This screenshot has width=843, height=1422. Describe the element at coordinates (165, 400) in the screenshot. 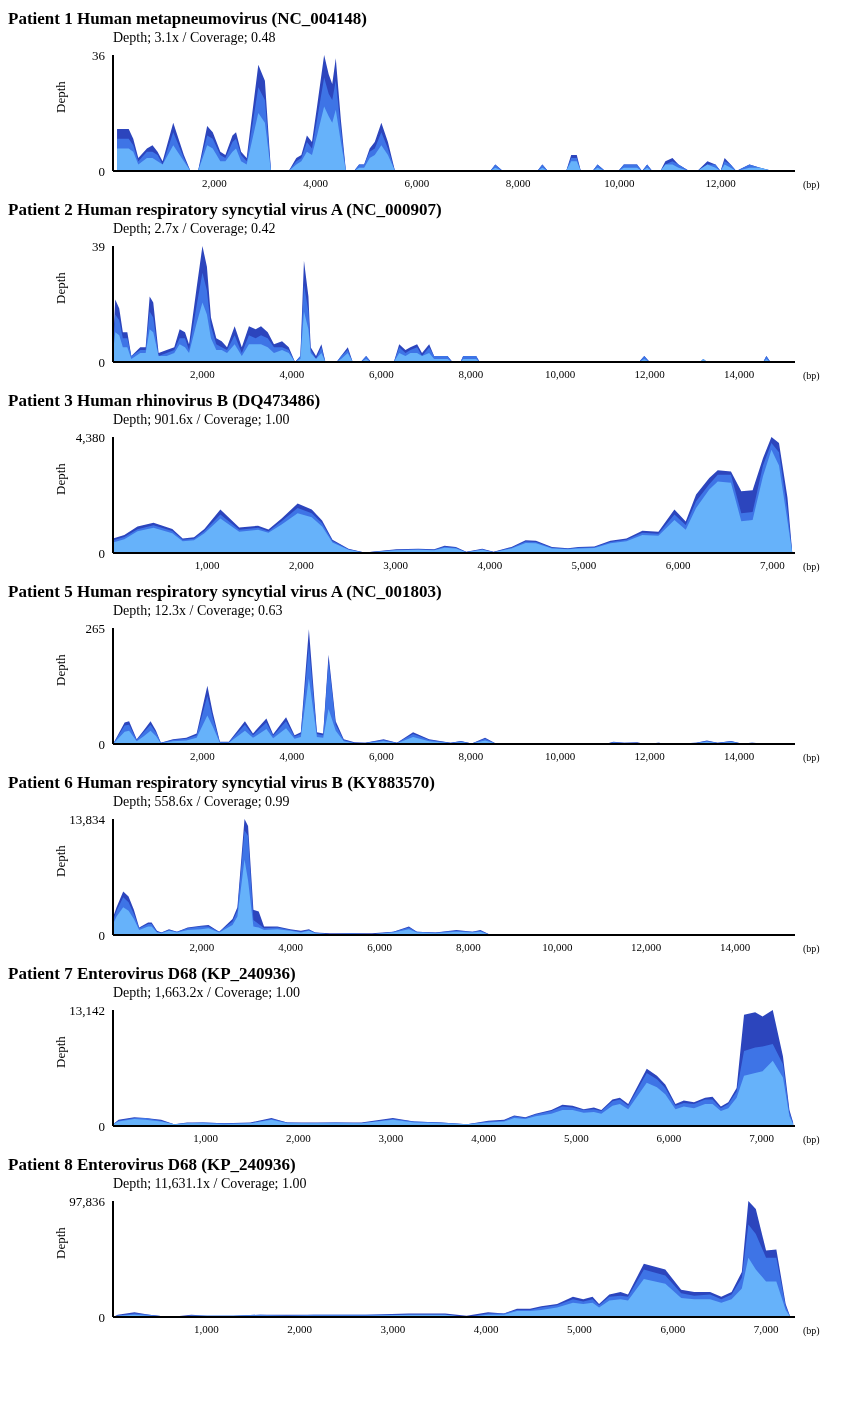

I see `chart-title: Patient 3 Human rhinovirus B (DQ473486)` at that location.